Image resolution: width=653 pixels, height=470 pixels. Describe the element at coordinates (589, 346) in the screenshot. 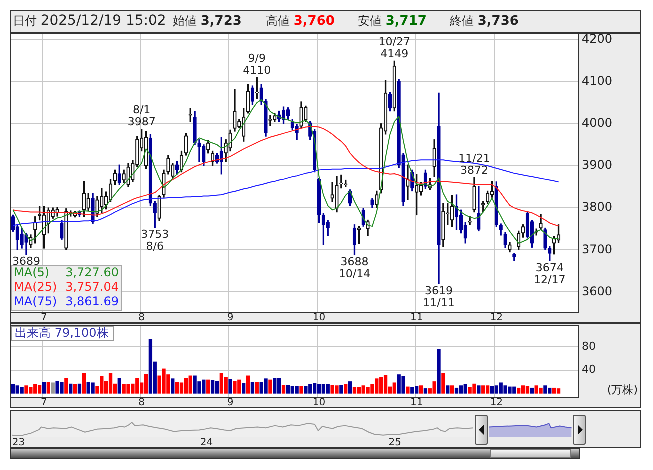

I see `y-tick-label: 80` at that location.